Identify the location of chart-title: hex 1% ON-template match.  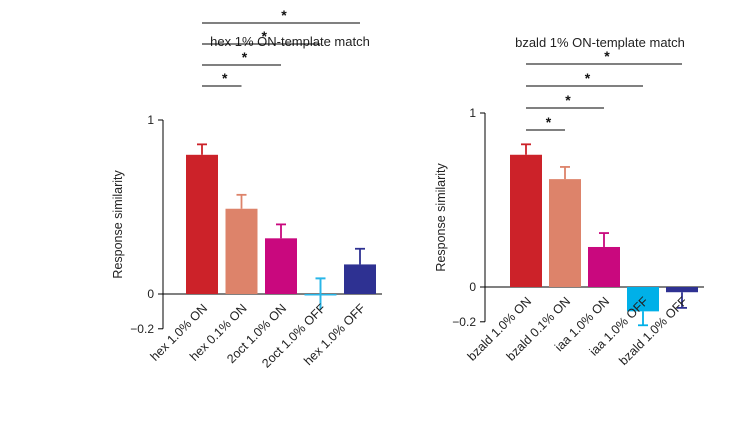
(290, 41).